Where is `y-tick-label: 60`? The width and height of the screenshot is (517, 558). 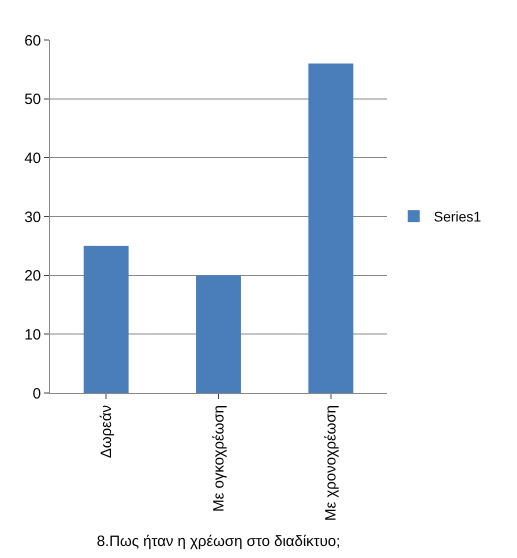 y-tick-label: 60 is located at coordinates (32, 41).